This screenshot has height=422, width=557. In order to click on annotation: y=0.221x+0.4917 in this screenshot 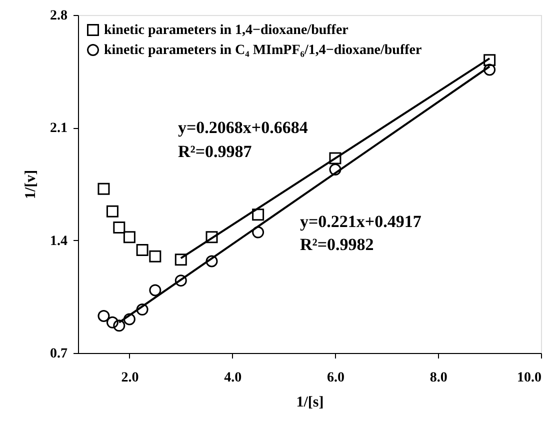, I will do `click(361, 221)`.